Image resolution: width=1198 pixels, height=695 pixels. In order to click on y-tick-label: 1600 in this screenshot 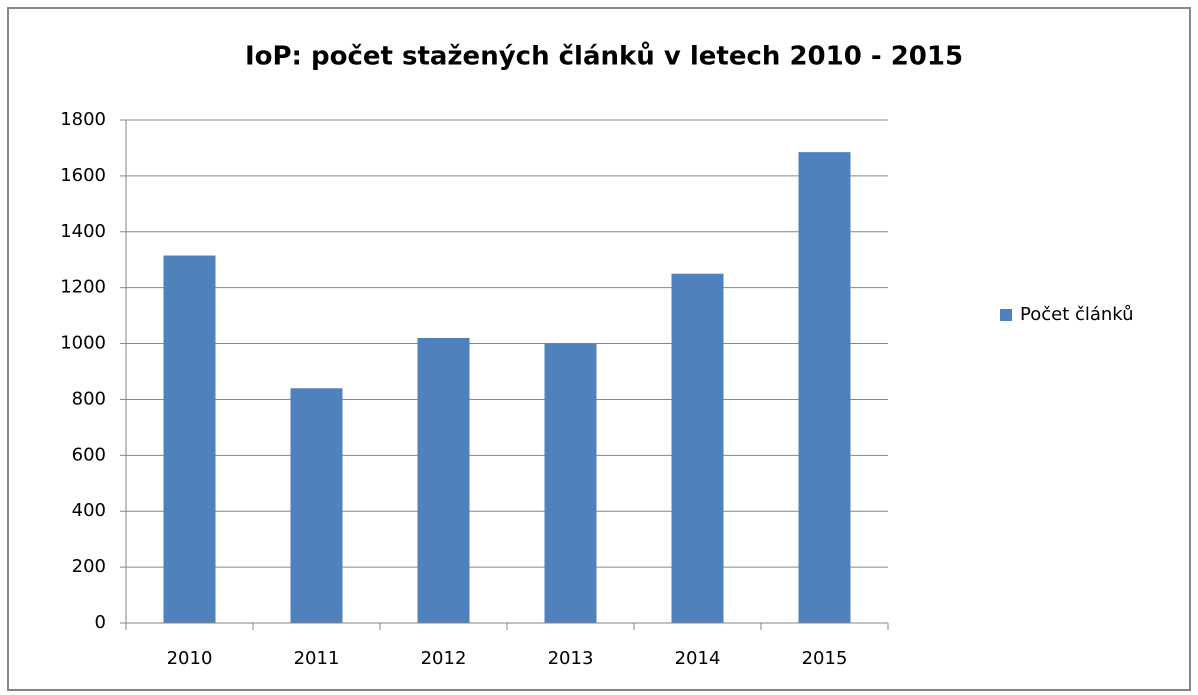, I will do `click(83, 175)`.